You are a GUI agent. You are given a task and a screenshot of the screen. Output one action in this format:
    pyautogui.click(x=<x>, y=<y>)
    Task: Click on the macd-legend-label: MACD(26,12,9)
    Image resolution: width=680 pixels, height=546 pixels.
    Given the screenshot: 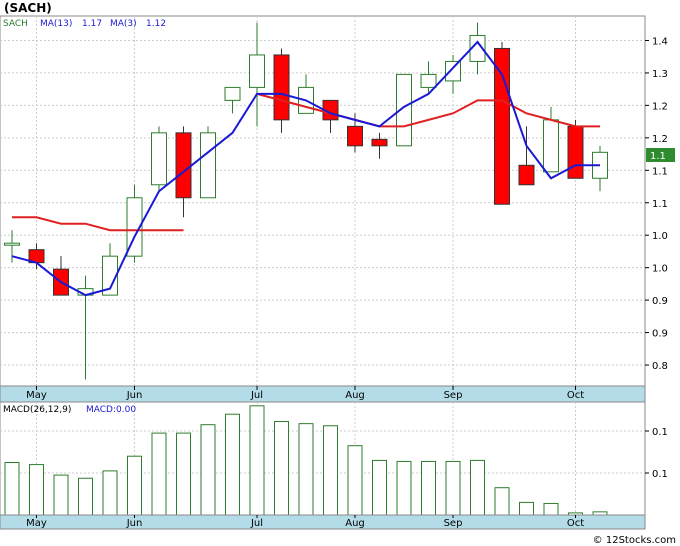 What is the action you would take?
    pyautogui.click(x=37, y=410)
    